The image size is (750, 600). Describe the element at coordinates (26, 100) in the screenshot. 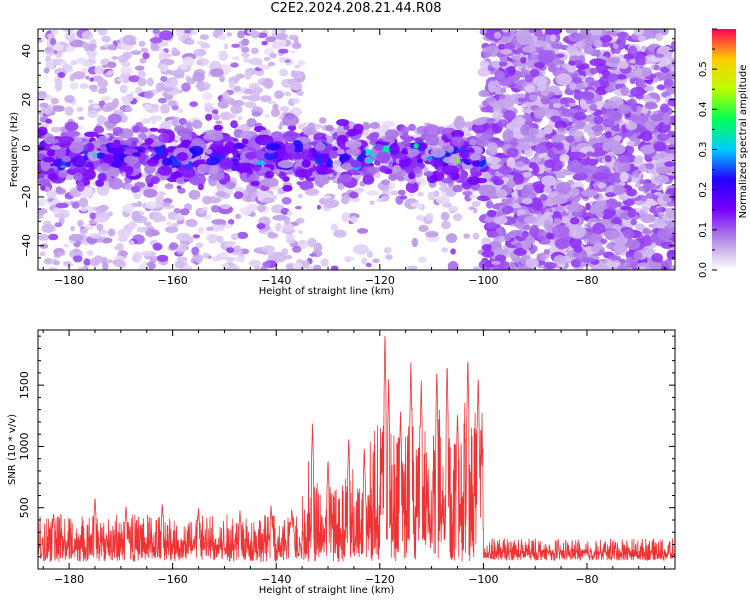

I see `y-tick-label: 20` at that location.